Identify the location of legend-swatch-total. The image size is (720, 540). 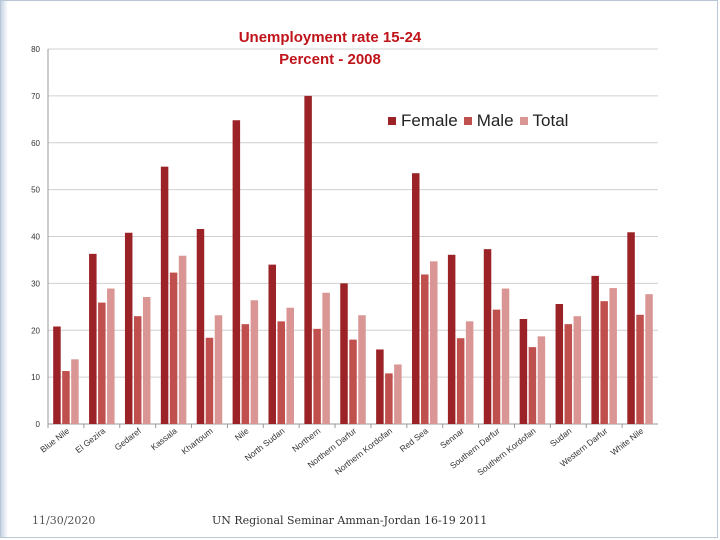
(523, 121).